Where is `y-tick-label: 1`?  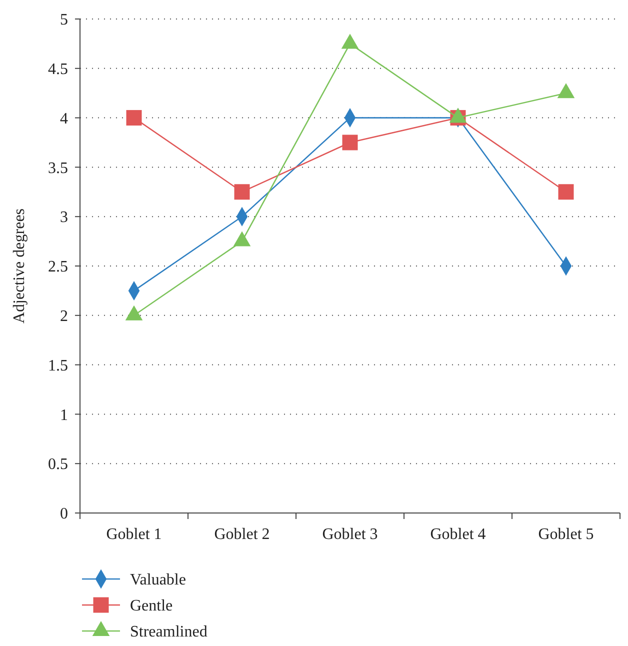 y-tick-label: 1 is located at coordinates (64, 415).